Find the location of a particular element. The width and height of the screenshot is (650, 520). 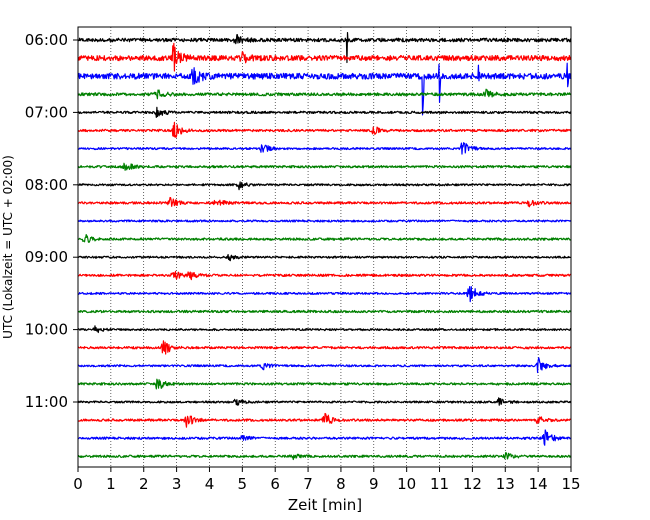

x-tick-label: 10 is located at coordinates (406, 484).